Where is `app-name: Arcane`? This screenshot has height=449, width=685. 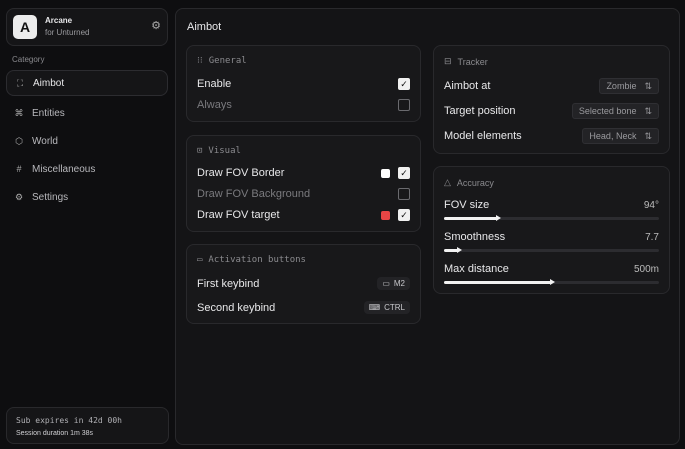
app-name: Arcane is located at coordinates (59, 20).